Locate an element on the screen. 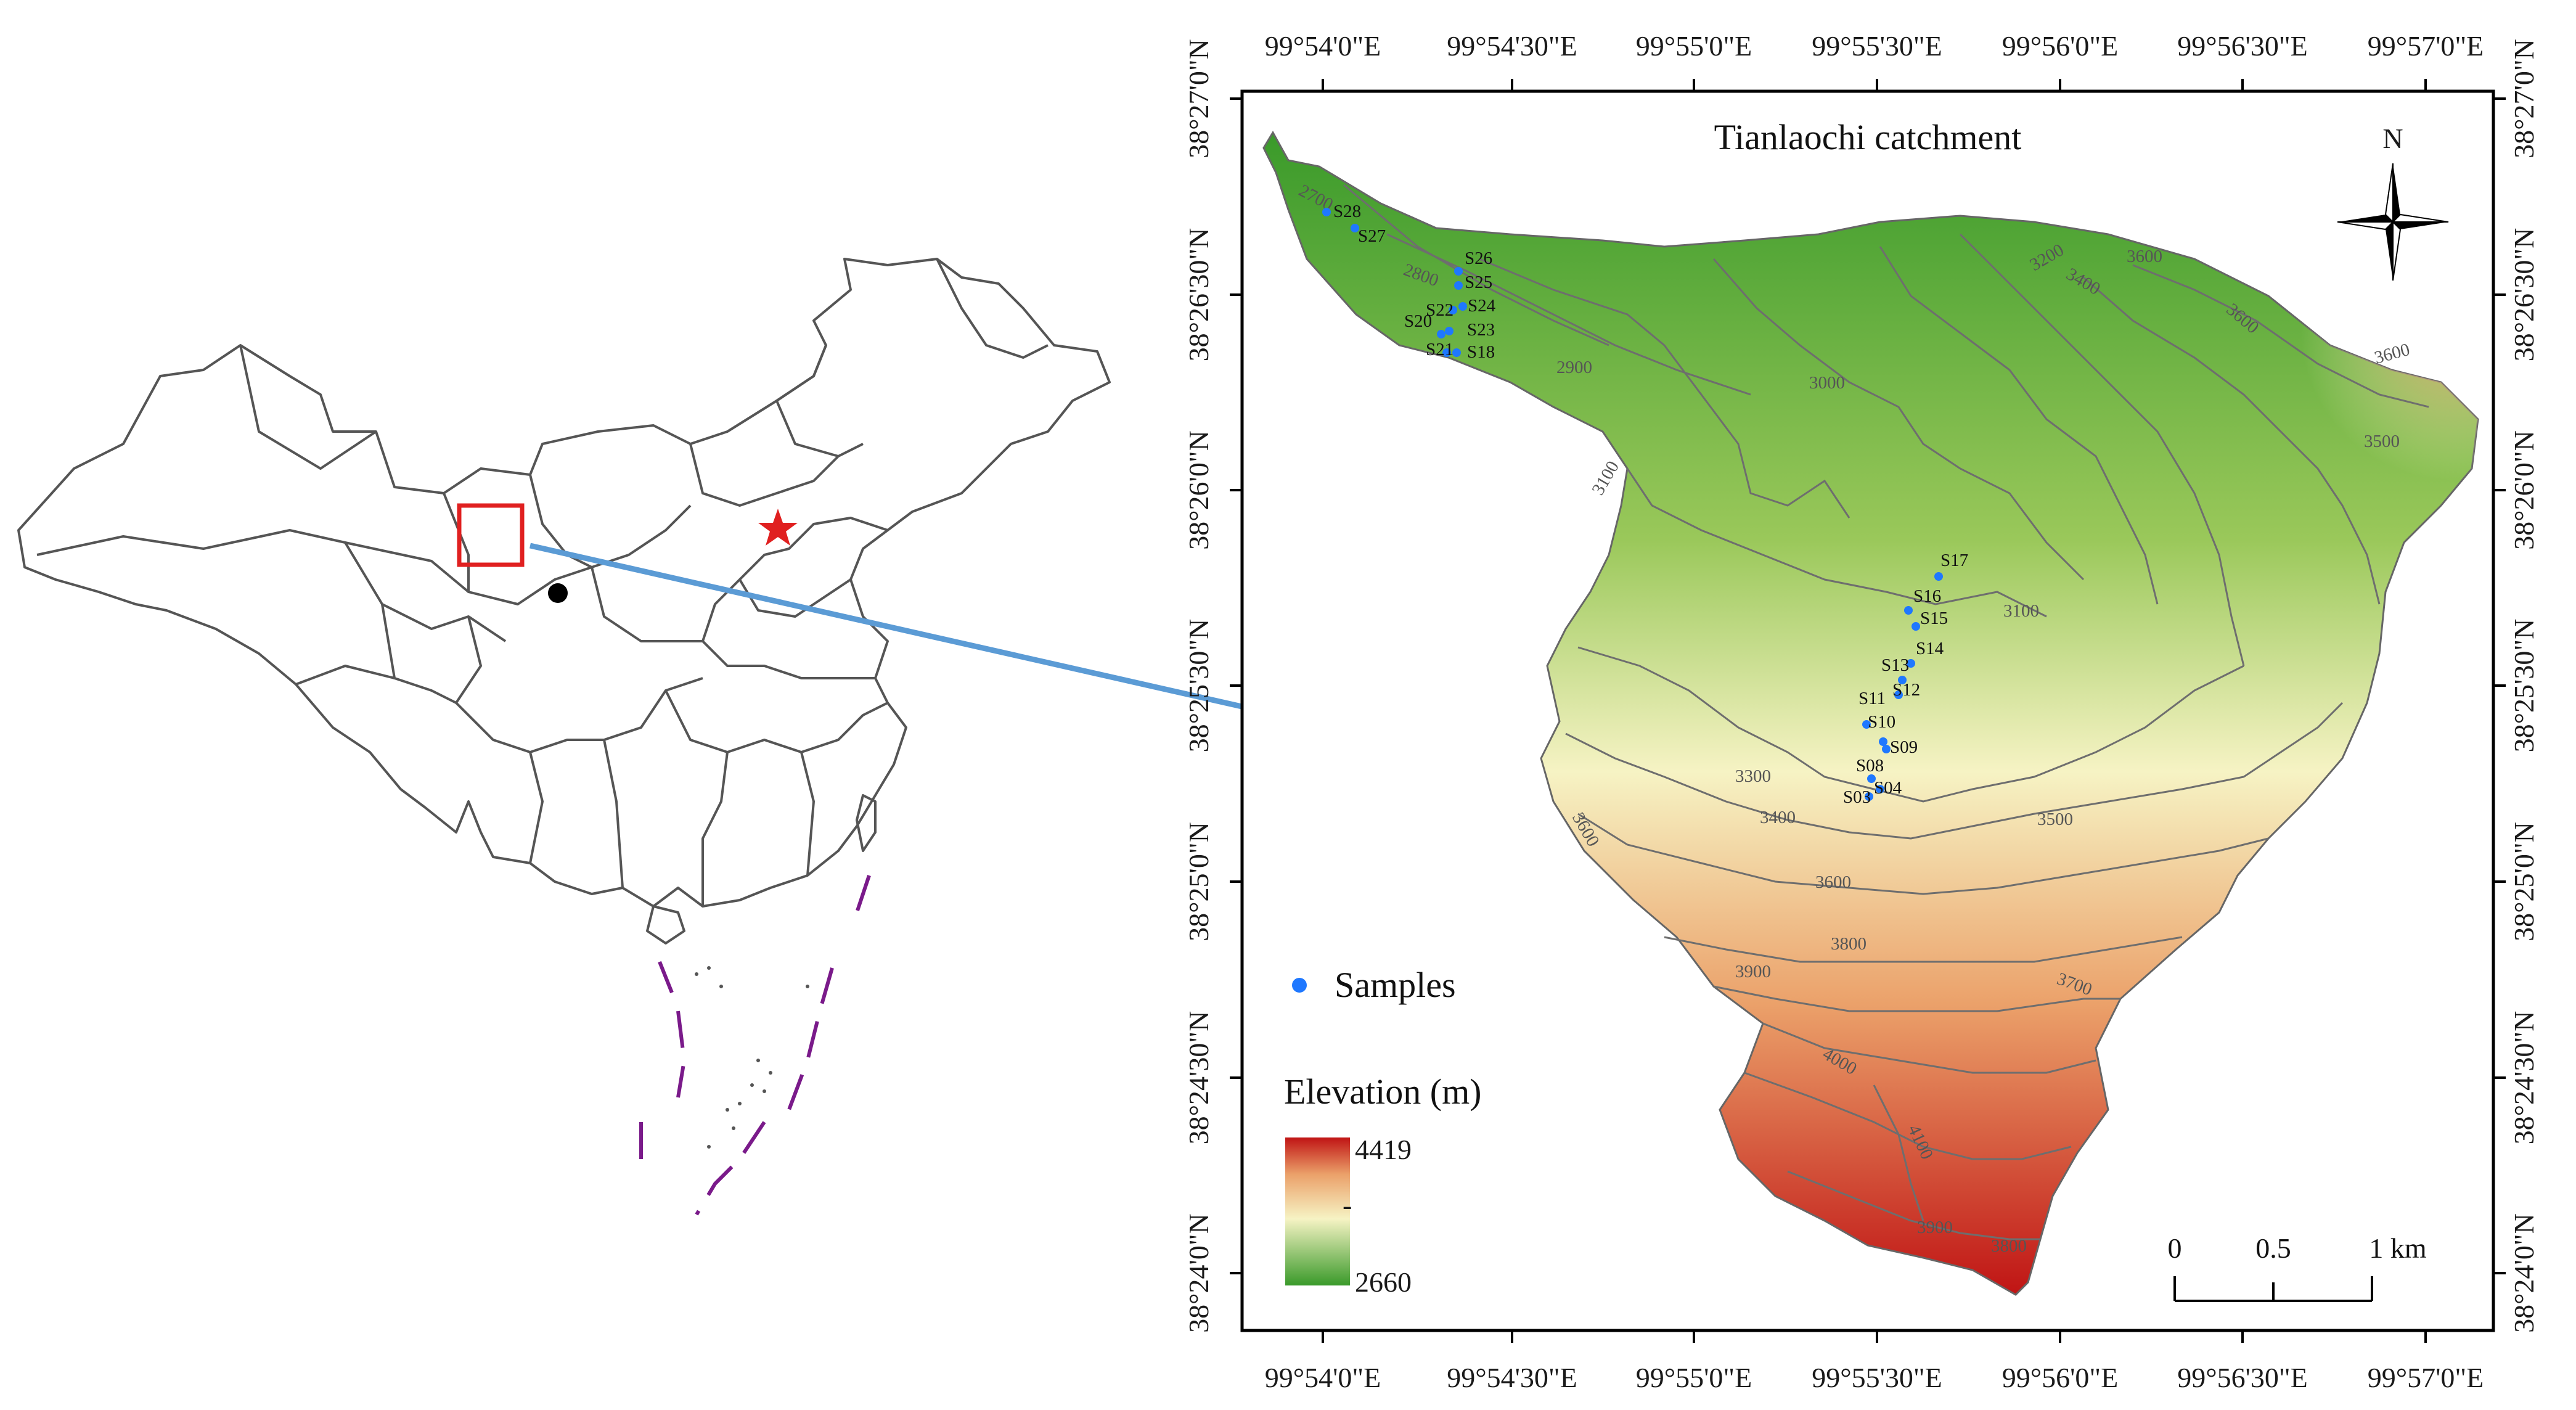 The image size is (2576, 1410). contour-label: 3300 is located at coordinates (1753, 776).